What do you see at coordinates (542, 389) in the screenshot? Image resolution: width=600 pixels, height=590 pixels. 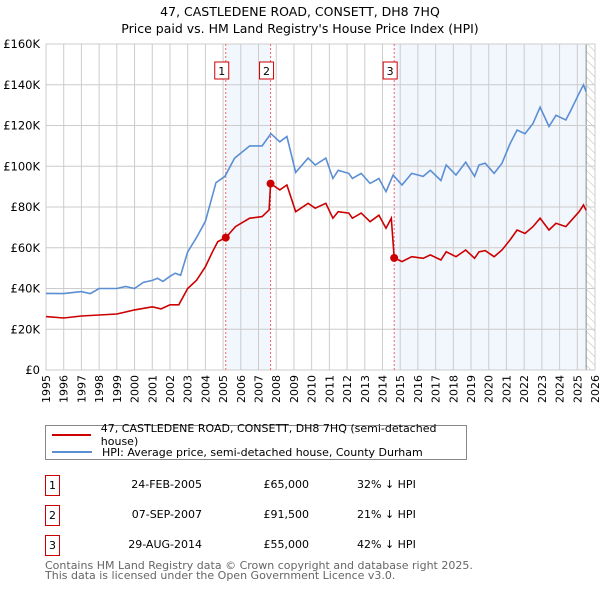 I see `x-tick-label: 2023` at bounding box center [542, 389].